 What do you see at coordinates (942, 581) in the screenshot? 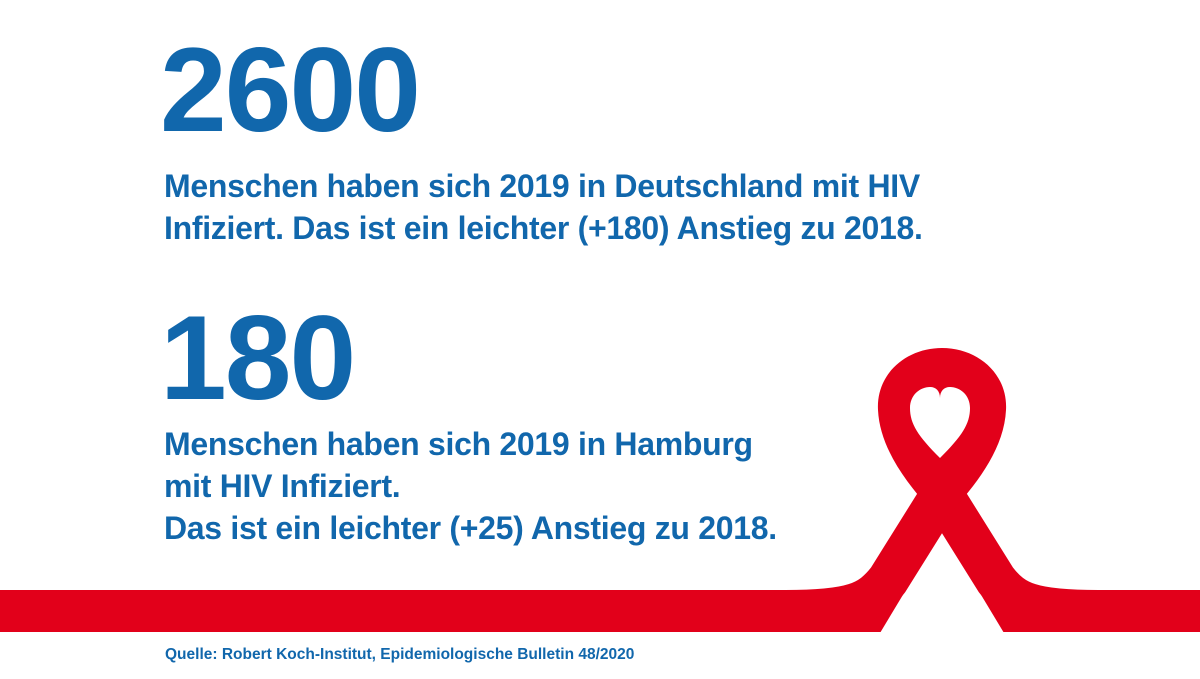
I see `ribbon-leg-gap` at bounding box center [942, 581].